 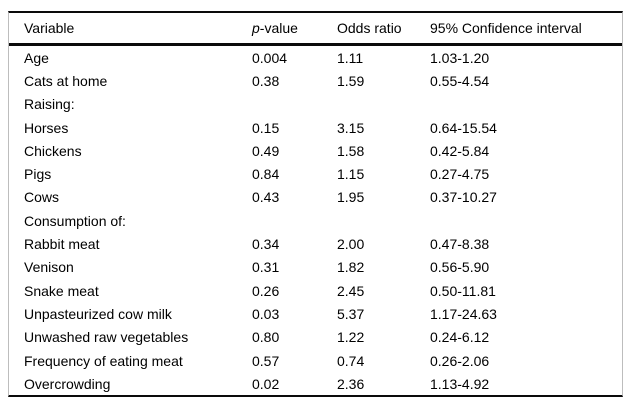 I want to click on cell-variable: Unpasteurized cow milk, so click(x=98, y=313).